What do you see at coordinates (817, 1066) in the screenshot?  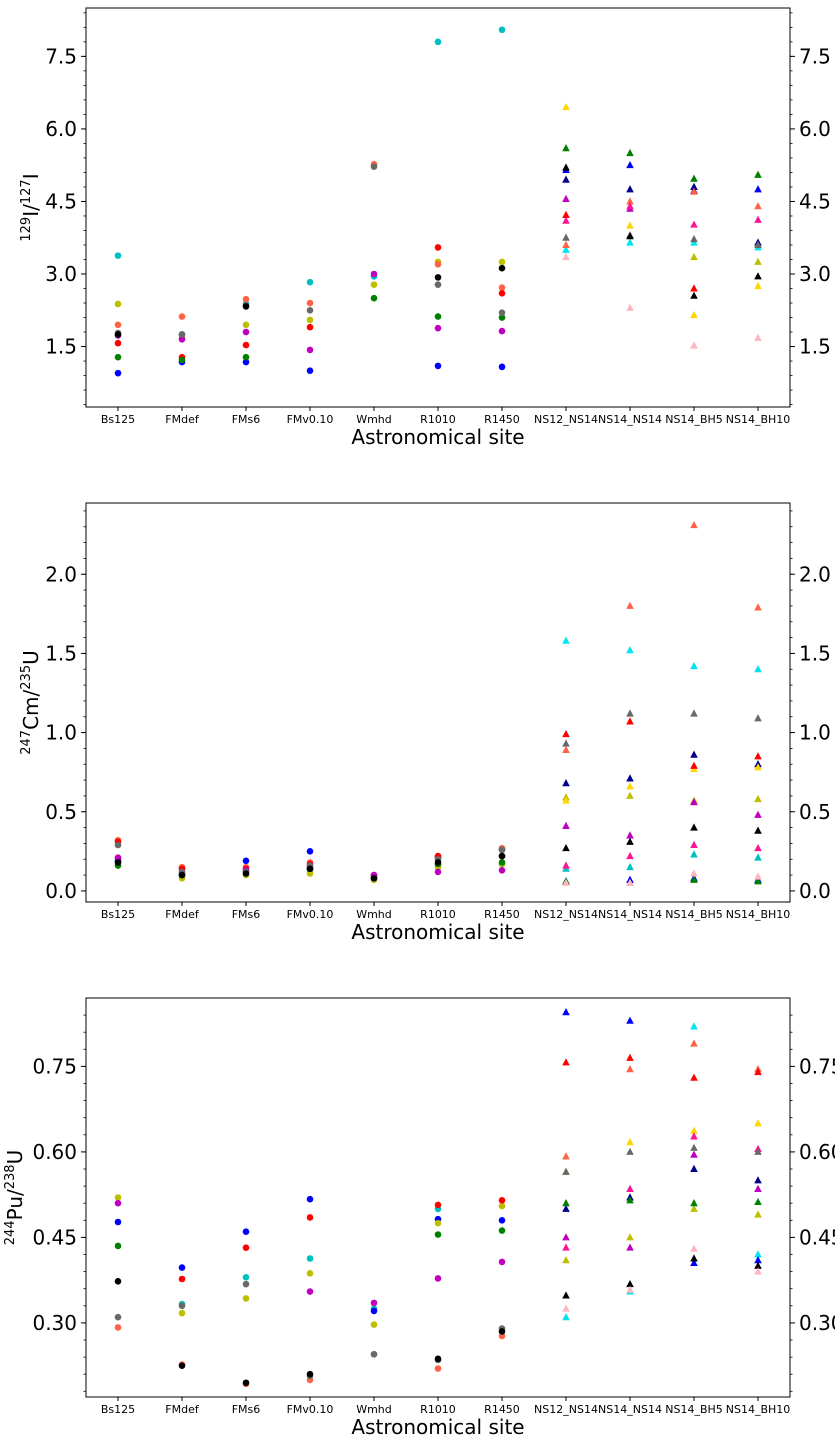 I see `y-tick-label-right: 0.75` at bounding box center [817, 1066].